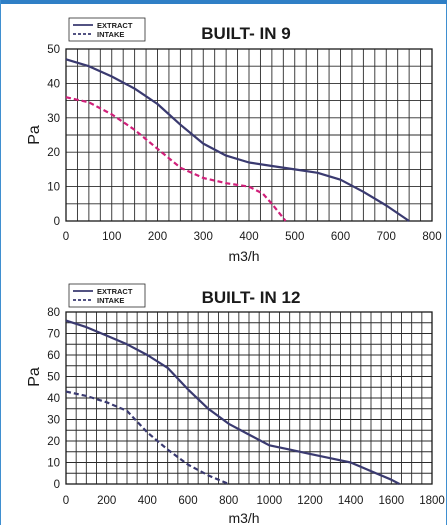 This screenshot has height=529, width=447. I want to click on chart2-x-tick-label: 0, so click(66, 501).